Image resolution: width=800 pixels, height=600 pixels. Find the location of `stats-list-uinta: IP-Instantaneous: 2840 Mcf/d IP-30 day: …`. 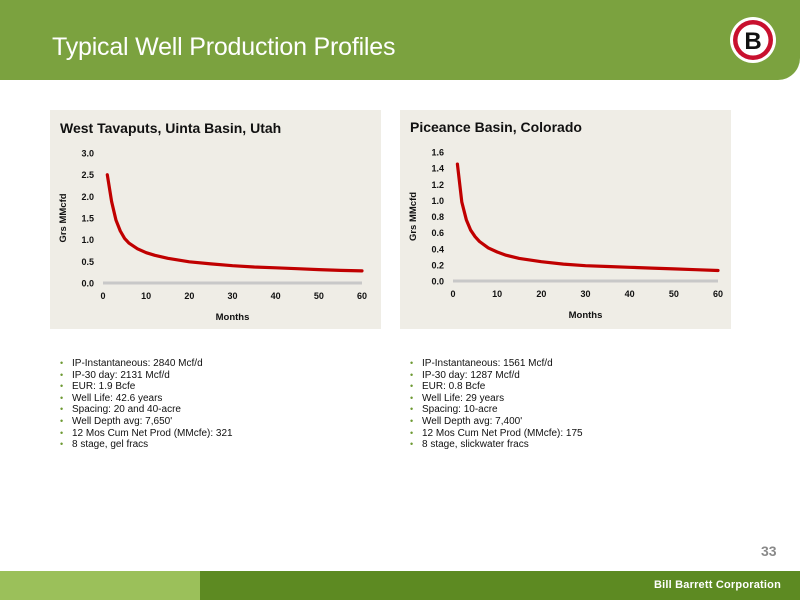

stats-list-uinta: IP-Instantaneous: 2840 Mcf/d IP-30 day: … is located at coordinates (146, 404).